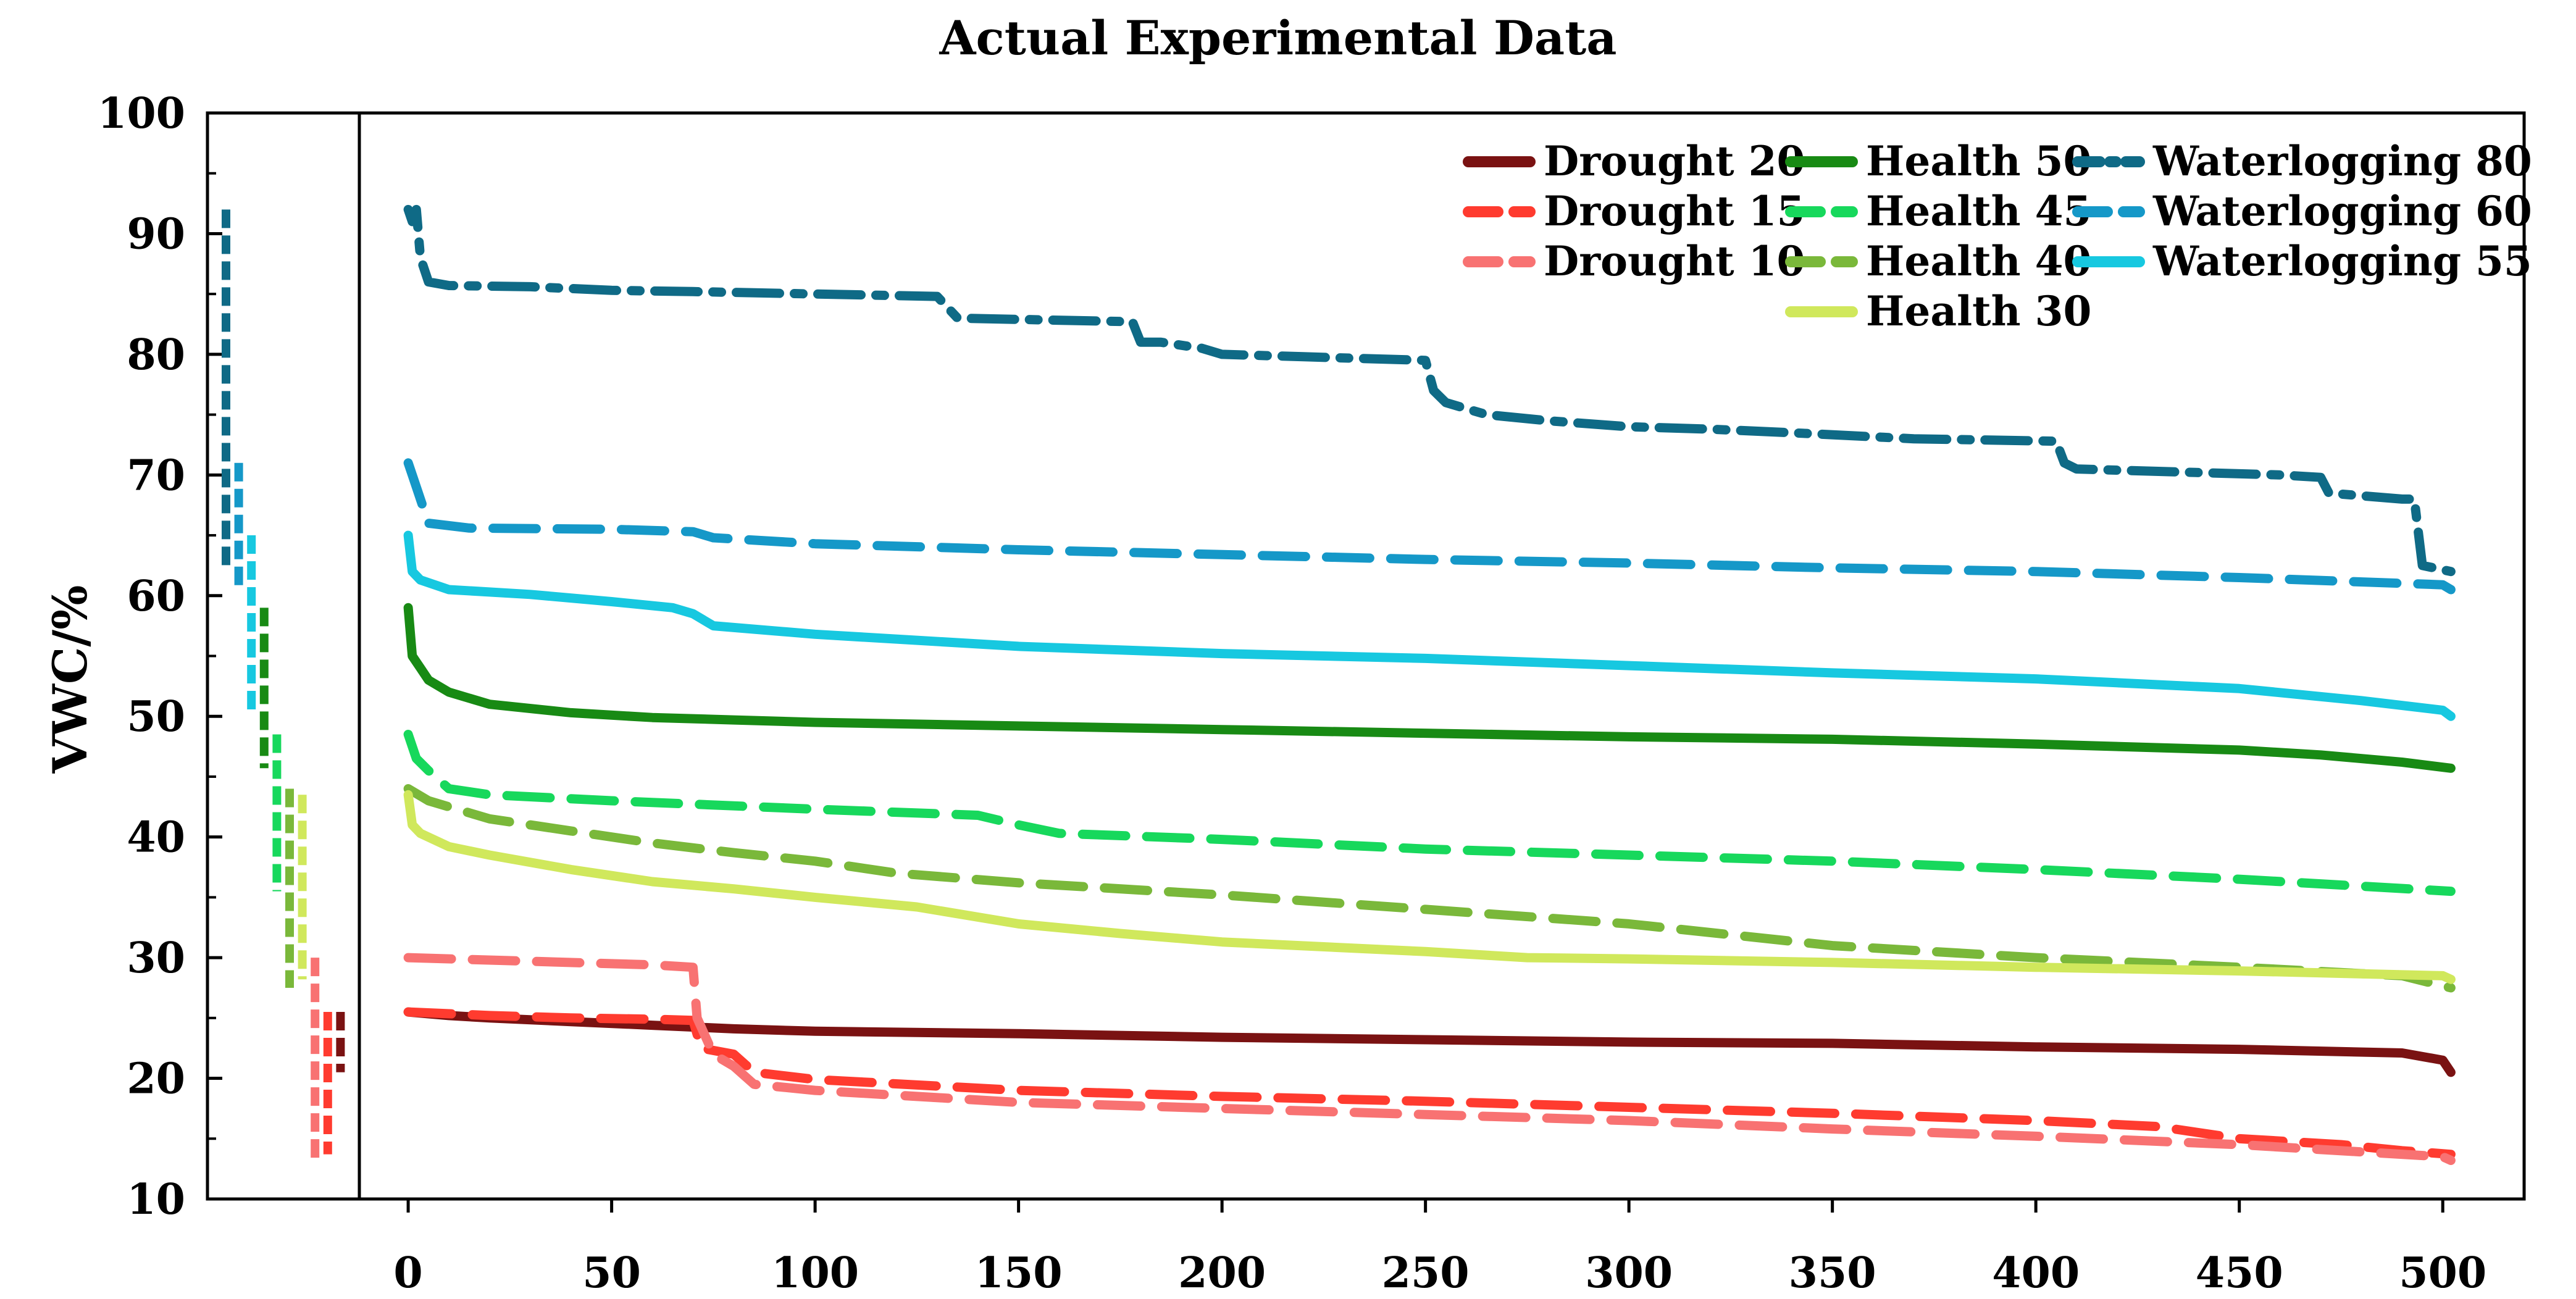 Image resolution: width=2576 pixels, height=1299 pixels. What do you see at coordinates (160, 656) in the screenshot?
I see `y-axis: 10 20 30 40 50 60 70 80 90 100` at bounding box center [160, 656].